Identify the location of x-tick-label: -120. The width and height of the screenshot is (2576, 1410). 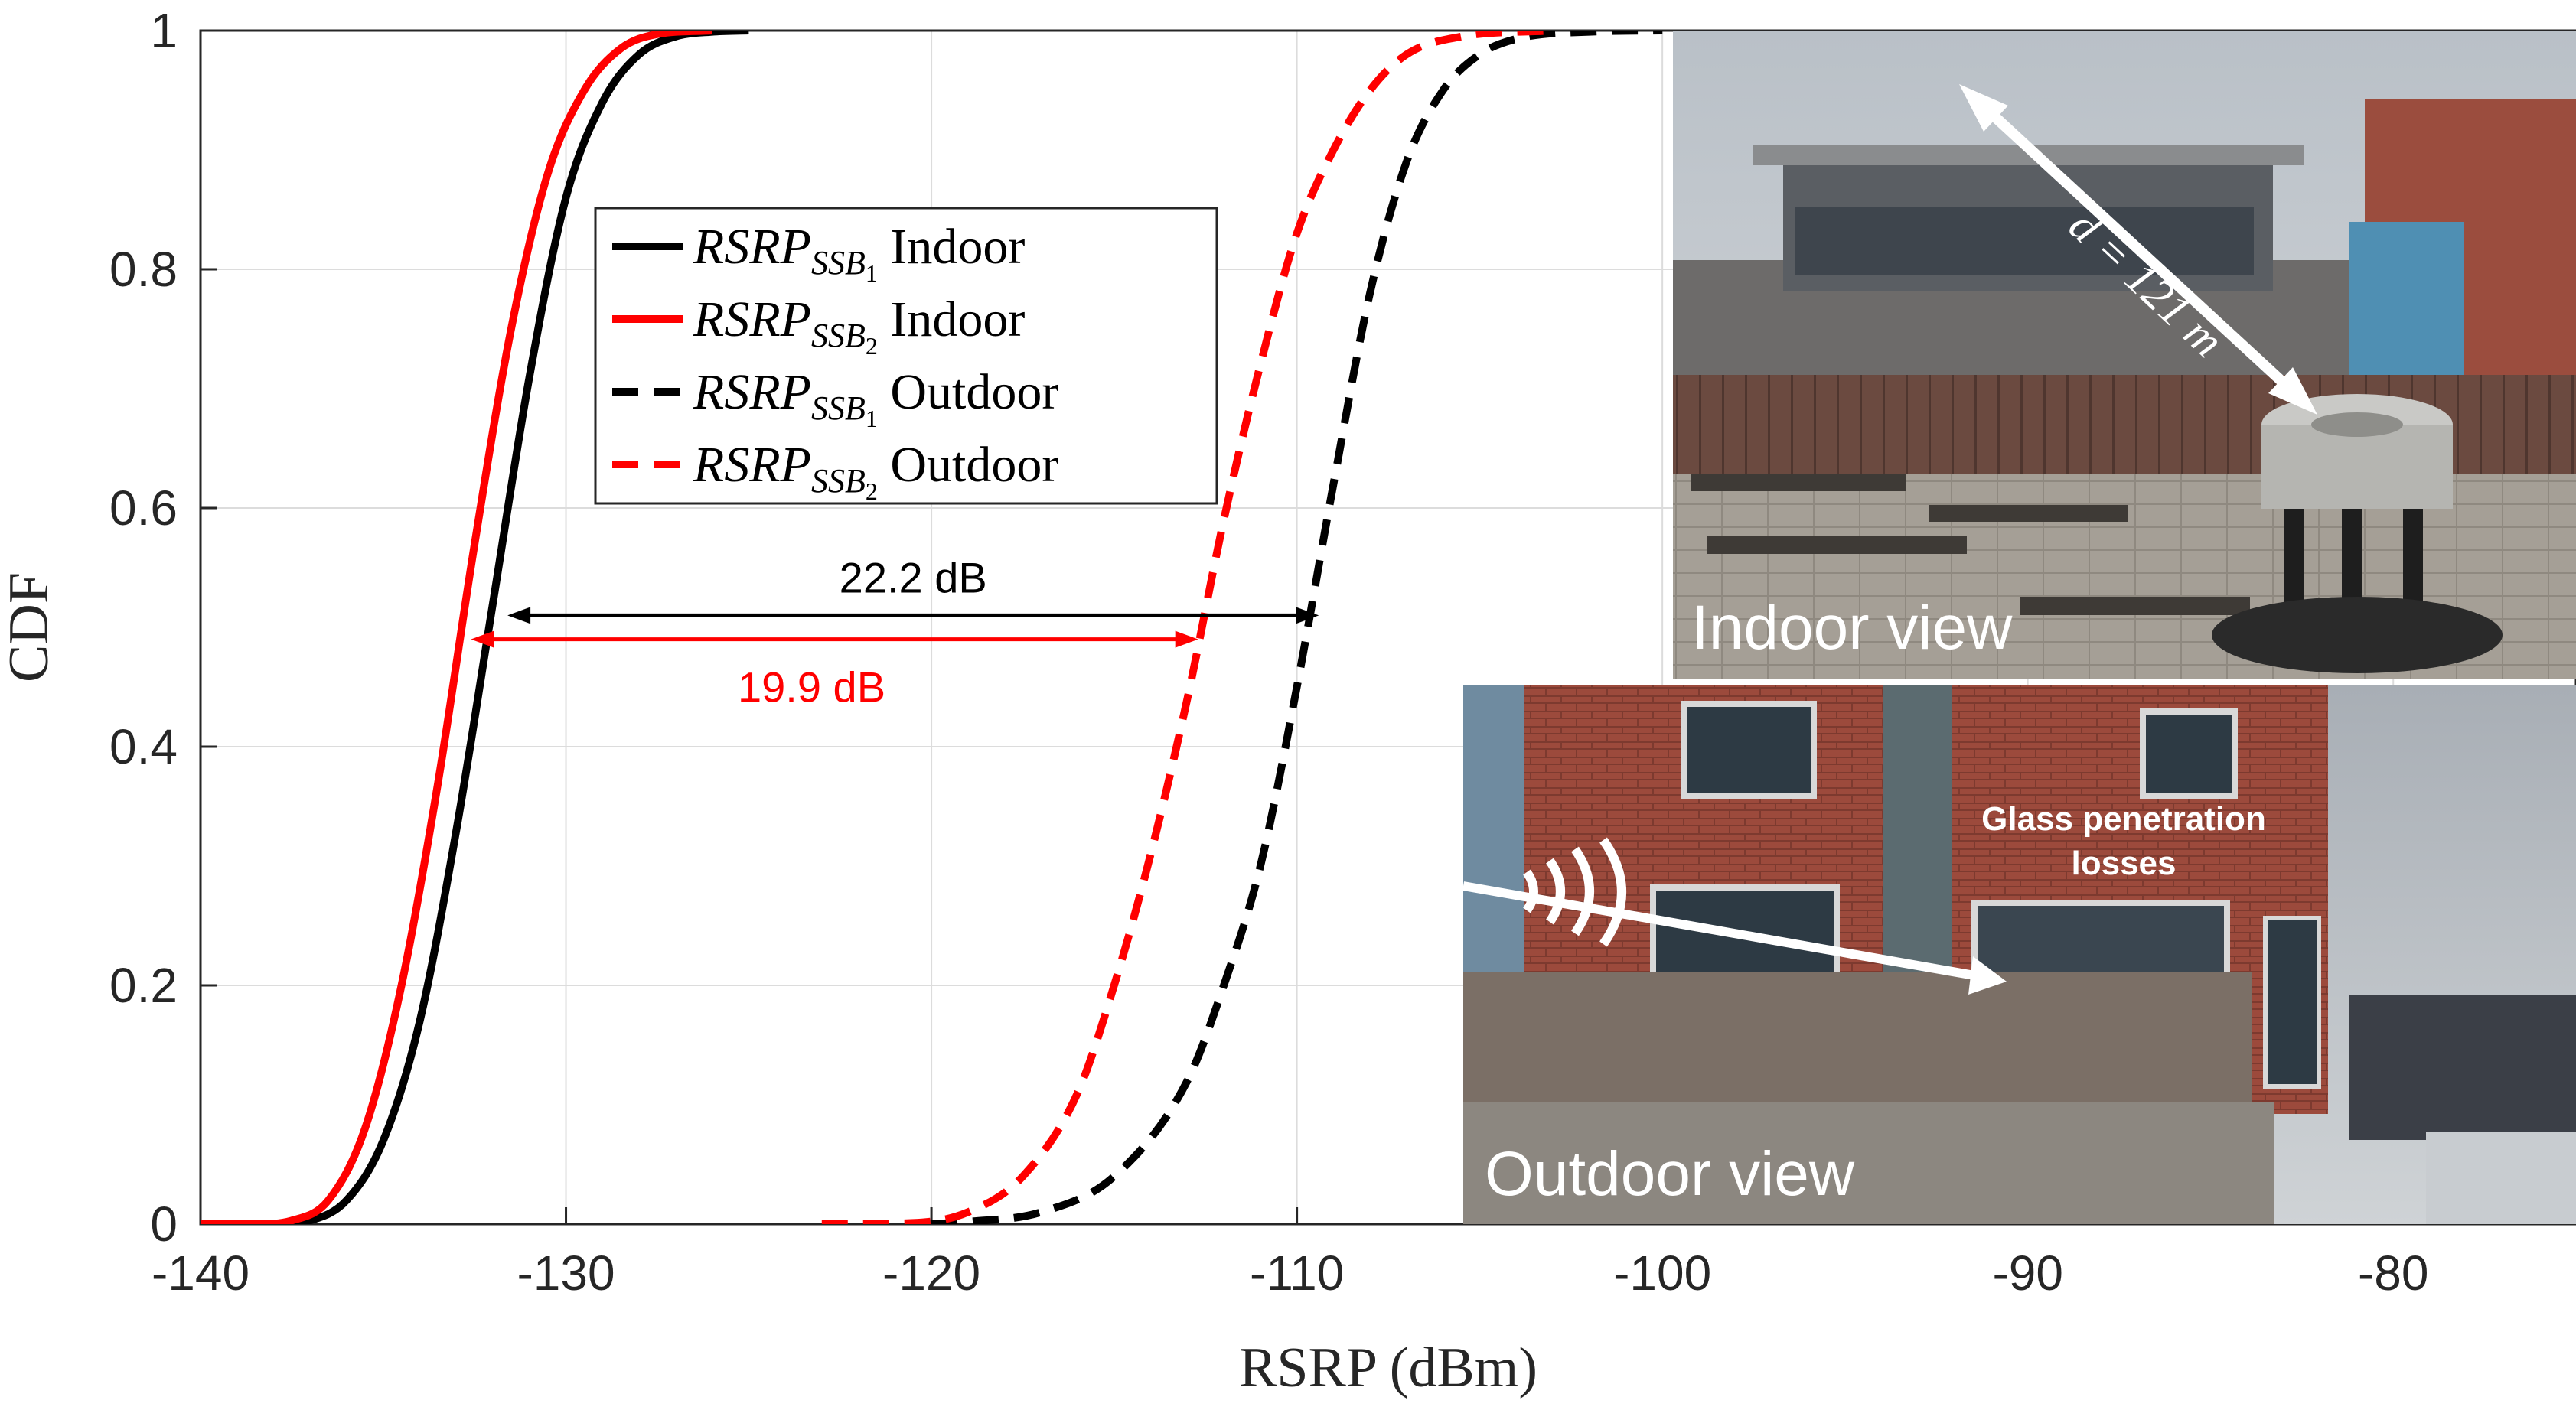
(931, 1273).